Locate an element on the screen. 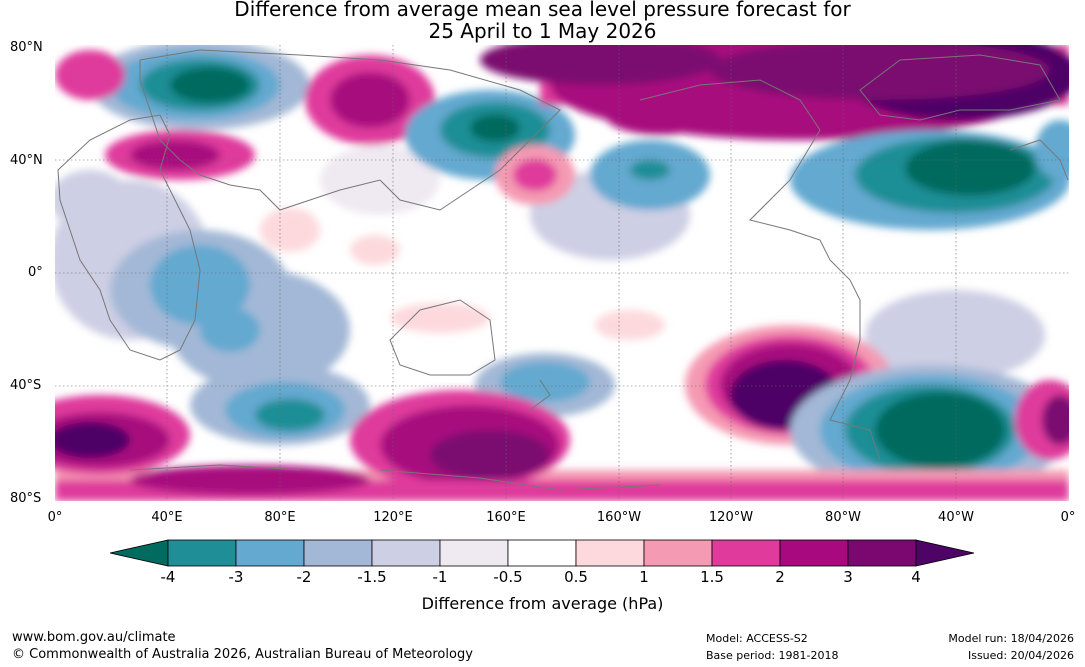 This screenshot has height=667, width=1085. color-legend is located at coordinates (542, 553).